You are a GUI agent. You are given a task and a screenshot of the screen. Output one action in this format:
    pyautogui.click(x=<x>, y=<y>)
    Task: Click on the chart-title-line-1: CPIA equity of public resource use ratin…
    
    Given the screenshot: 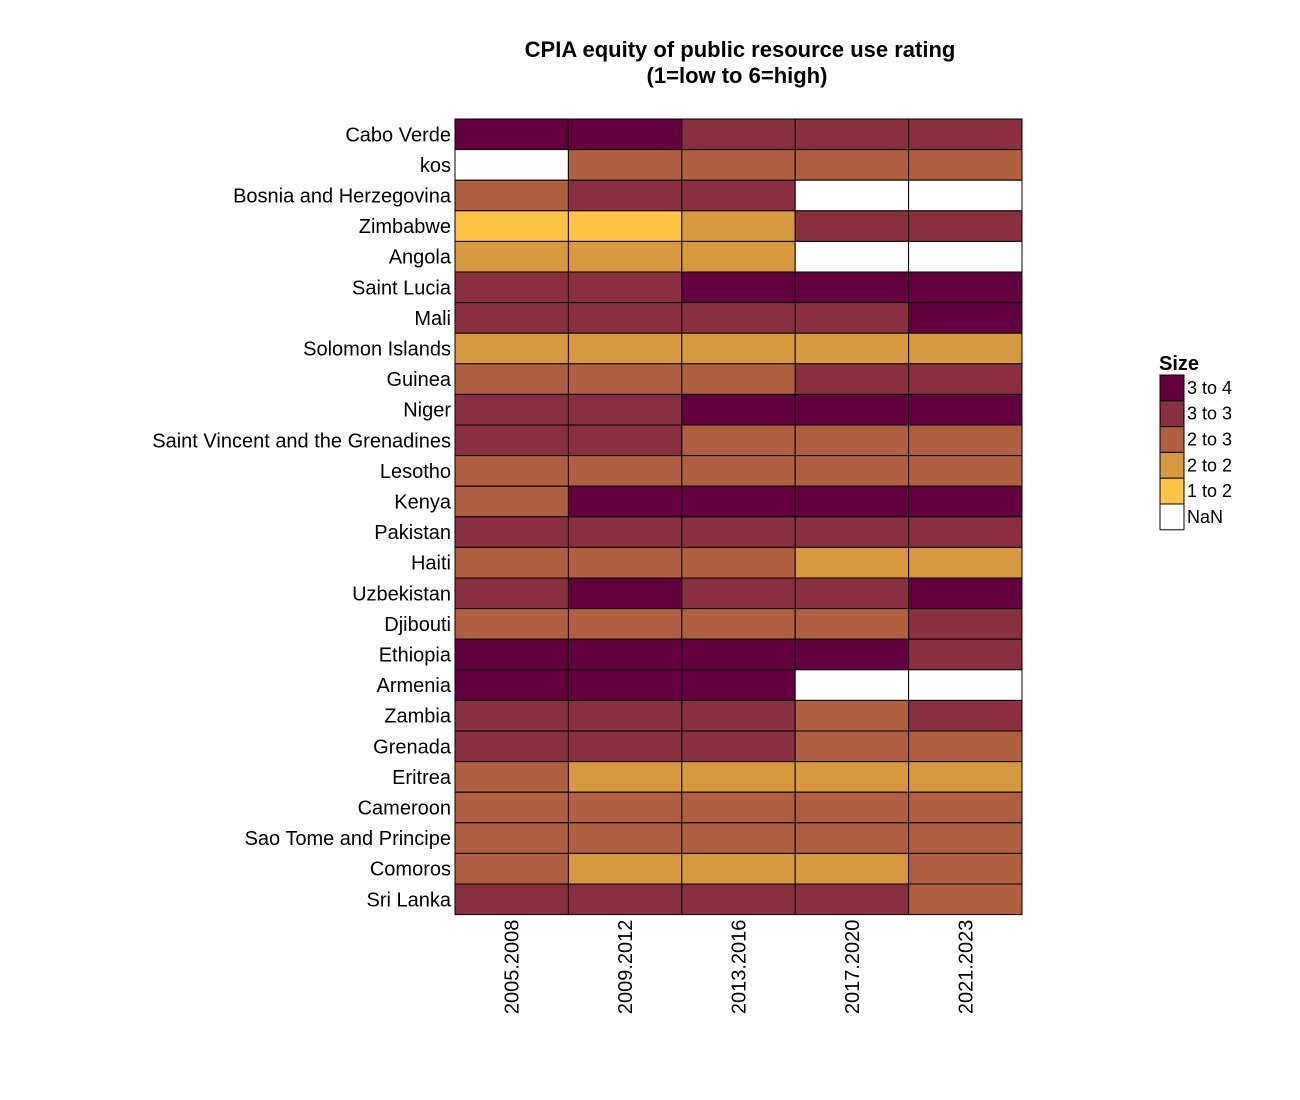 What is the action you would take?
    pyautogui.click(x=740, y=49)
    